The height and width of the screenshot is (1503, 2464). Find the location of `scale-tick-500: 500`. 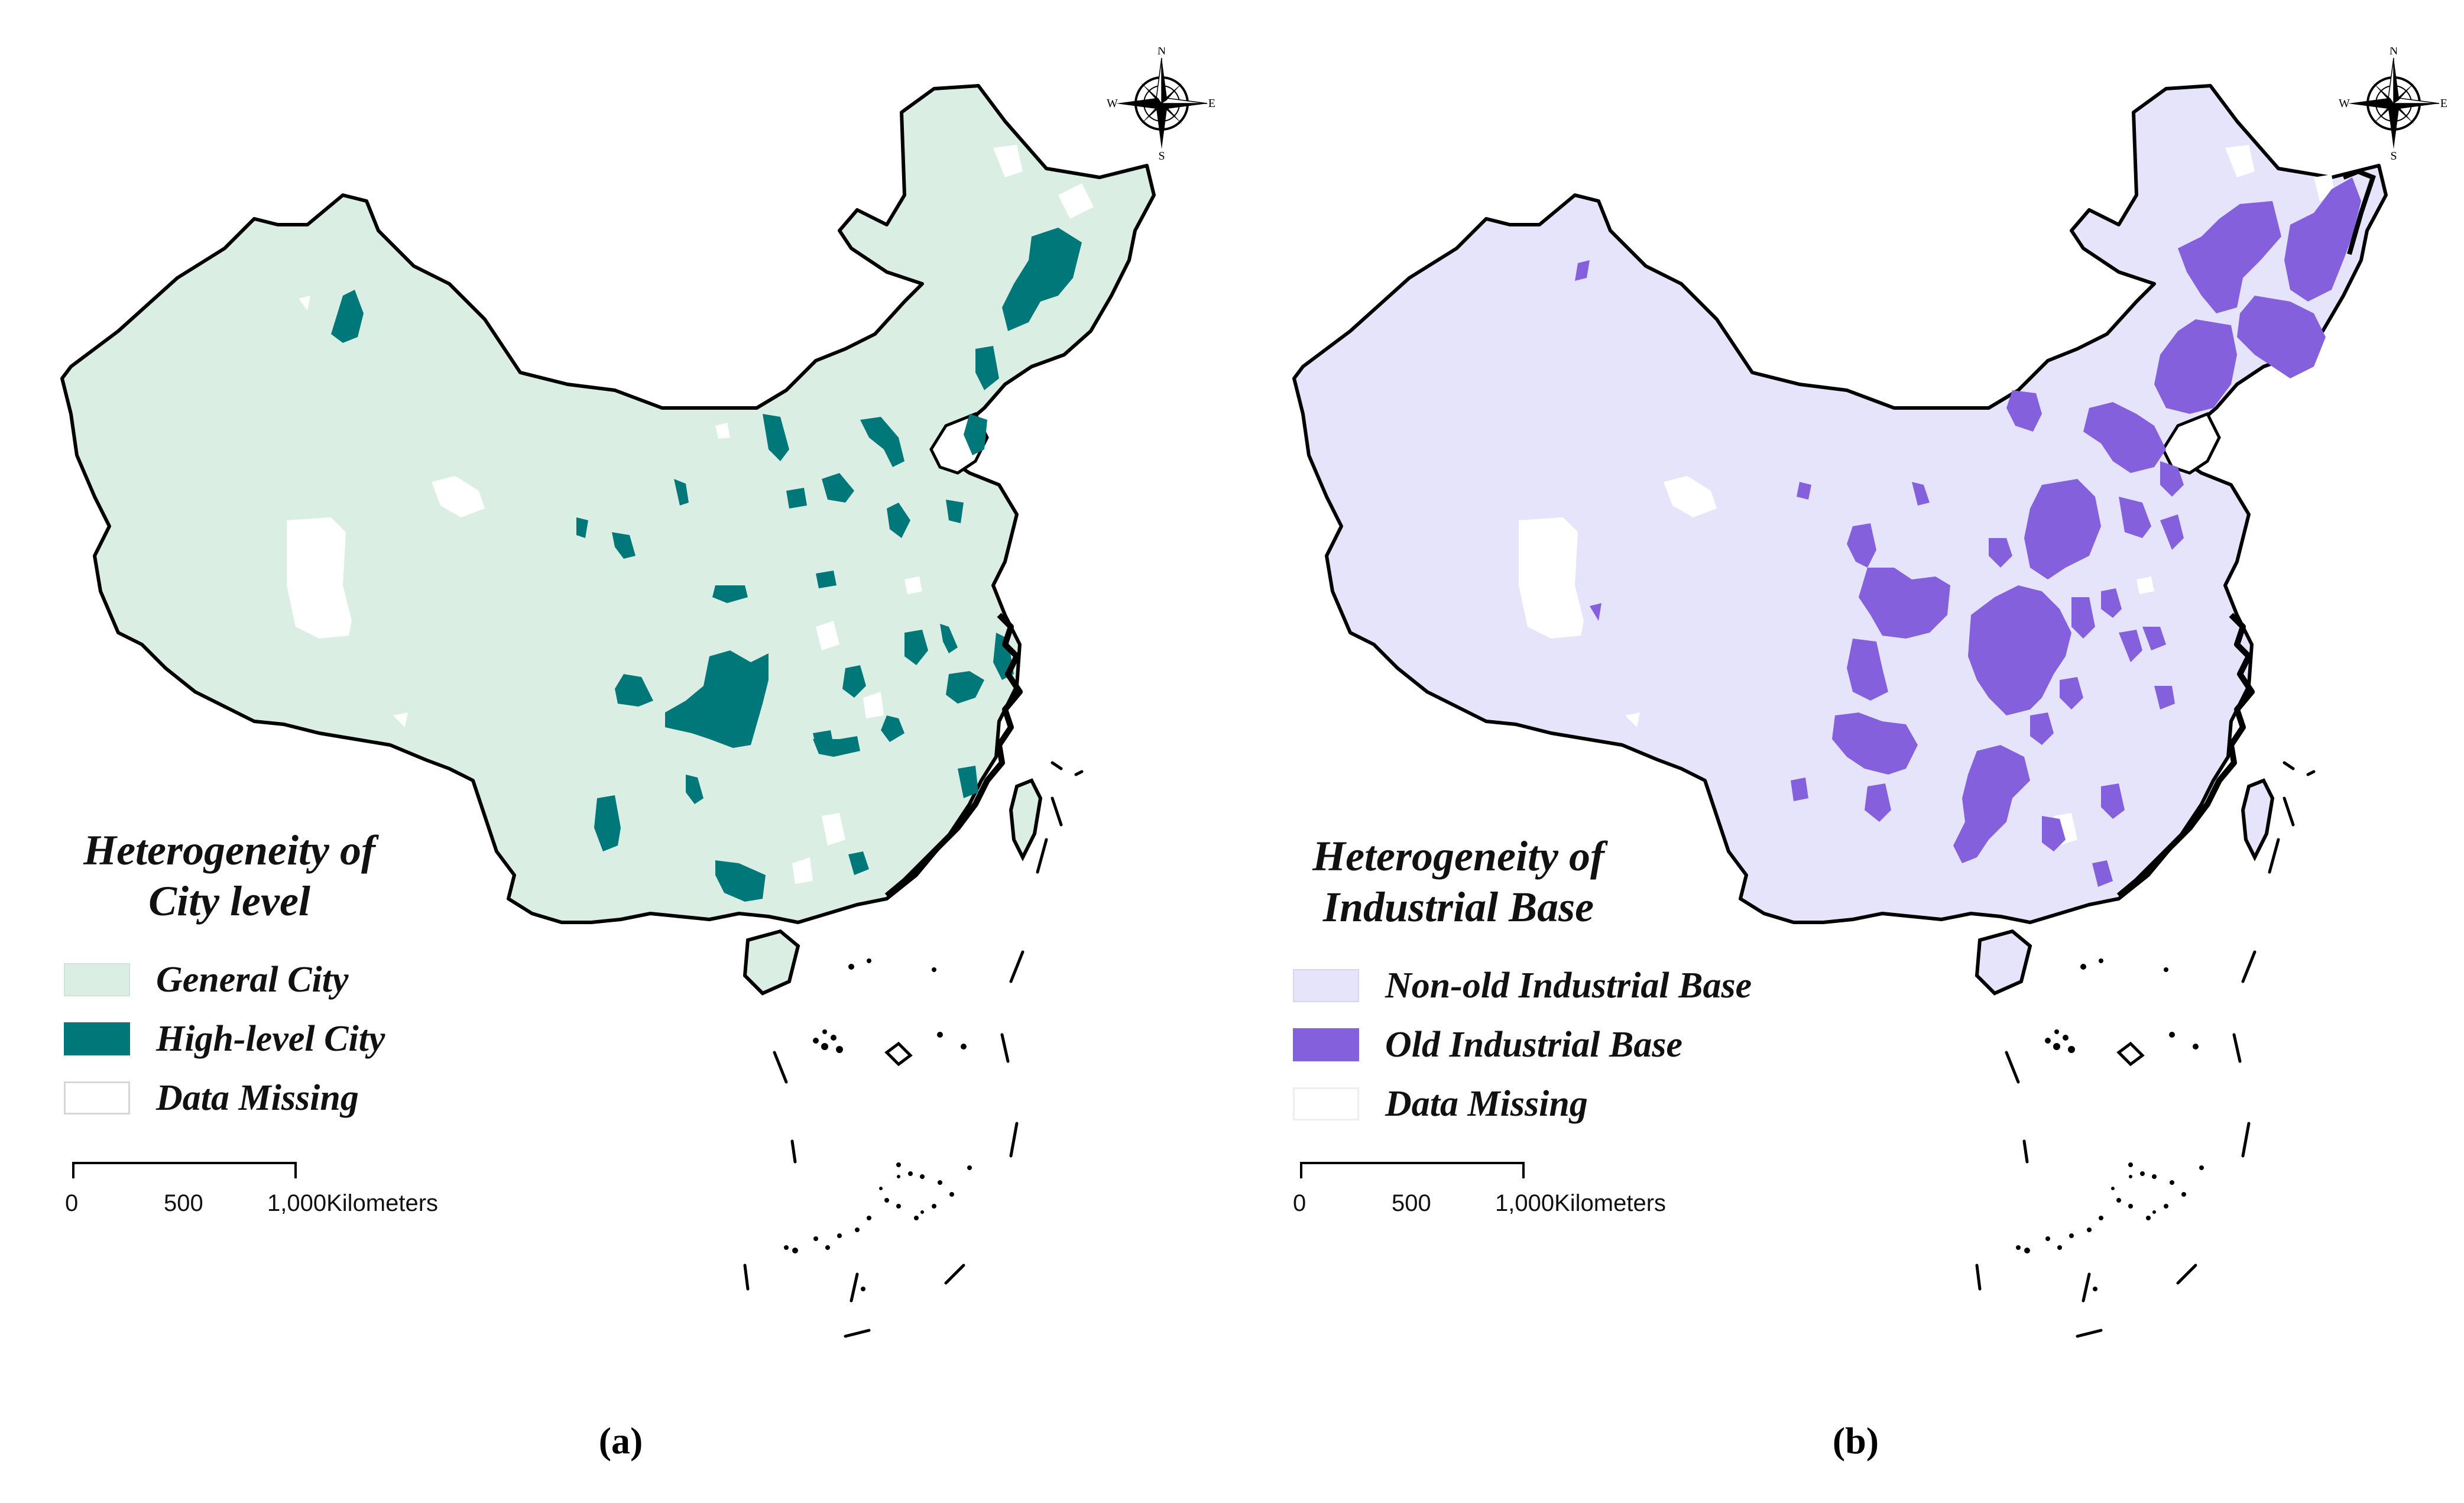

scale-tick-500: 500 is located at coordinates (1411, 1203).